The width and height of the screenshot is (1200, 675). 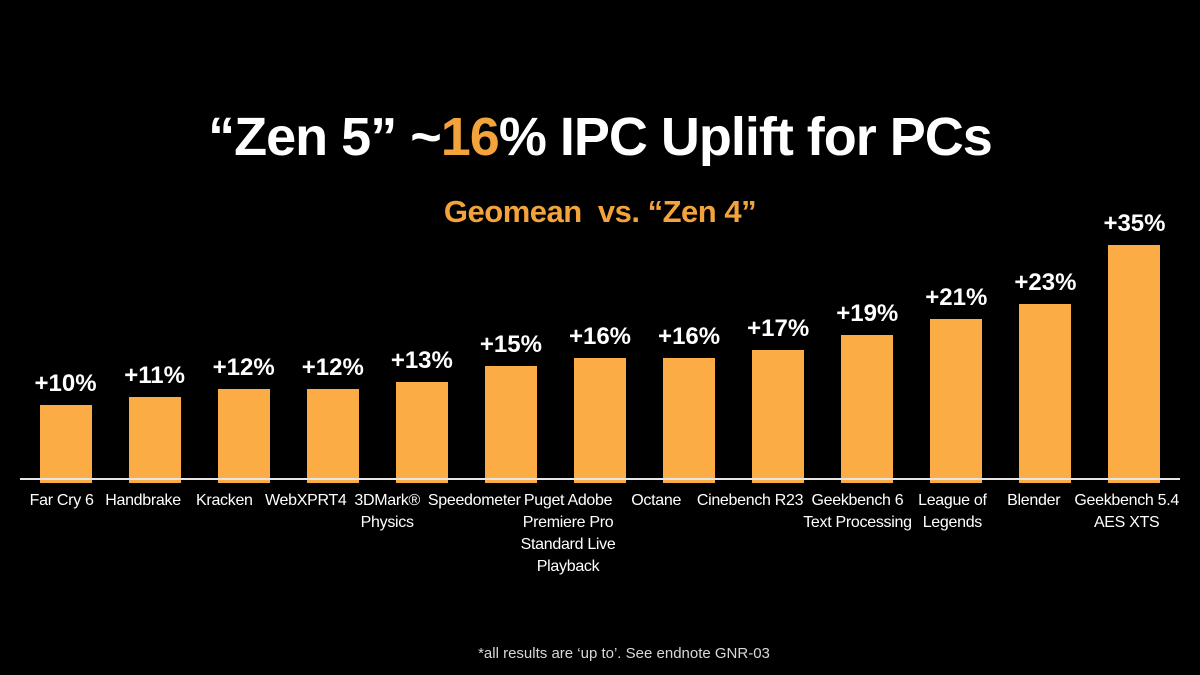 What do you see at coordinates (778, 346) in the screenshot?
I see `bar-column: +17%` at bounding box center [778, 346].